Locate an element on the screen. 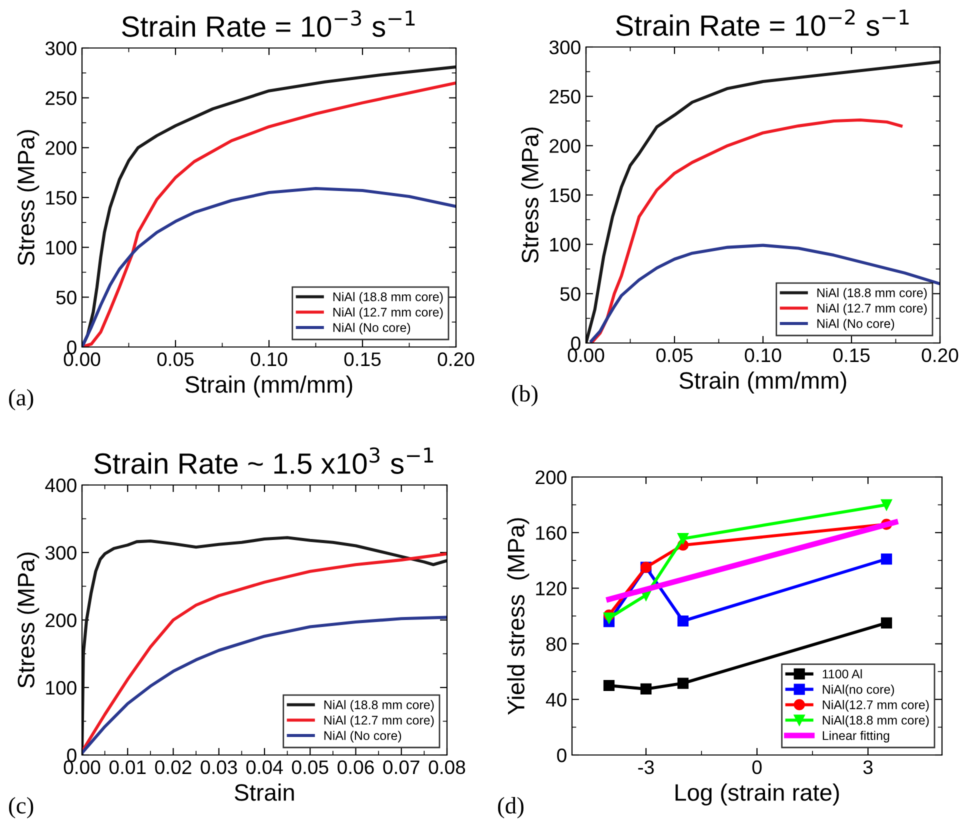 Image resolution: width=973 pixels, height=833 pixels. chart-title: Strain Rate ~ 1.5 x10$^{3}$ s$^{−1}$ is located at coordinates (264, 460).